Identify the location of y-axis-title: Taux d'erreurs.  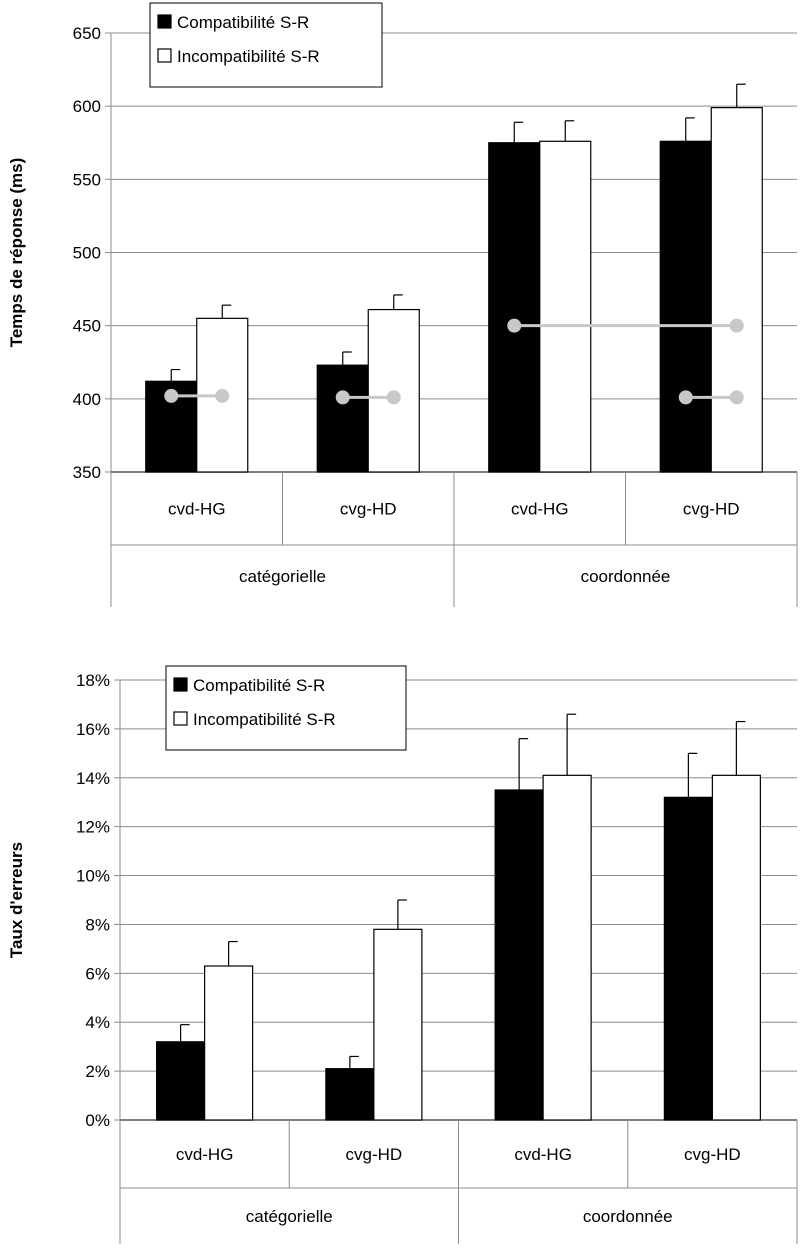
(16, 900).